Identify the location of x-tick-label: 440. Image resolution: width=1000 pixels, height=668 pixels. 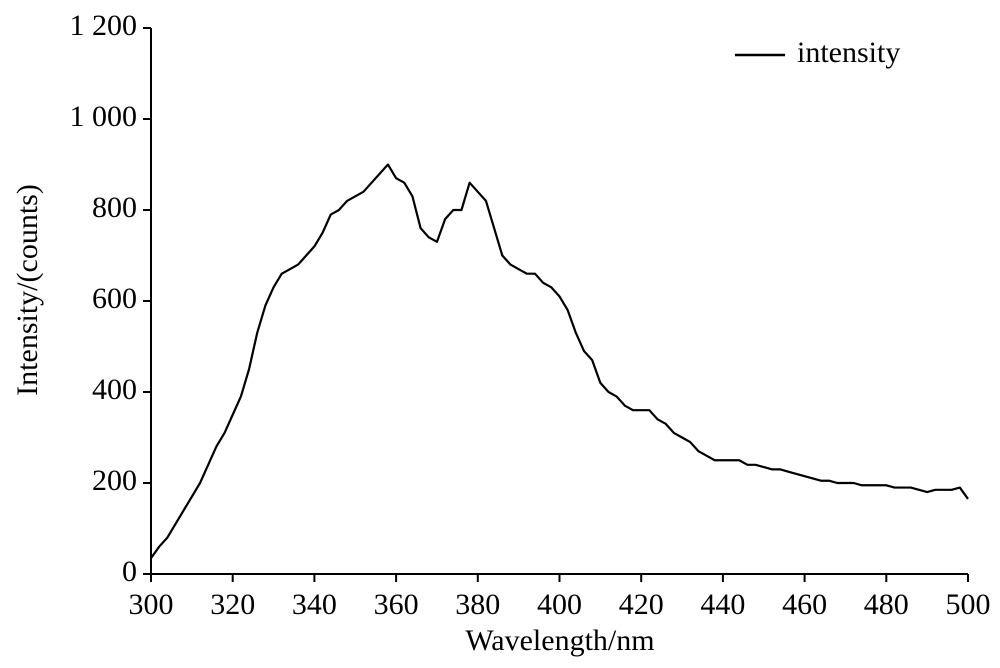
(722, 604).